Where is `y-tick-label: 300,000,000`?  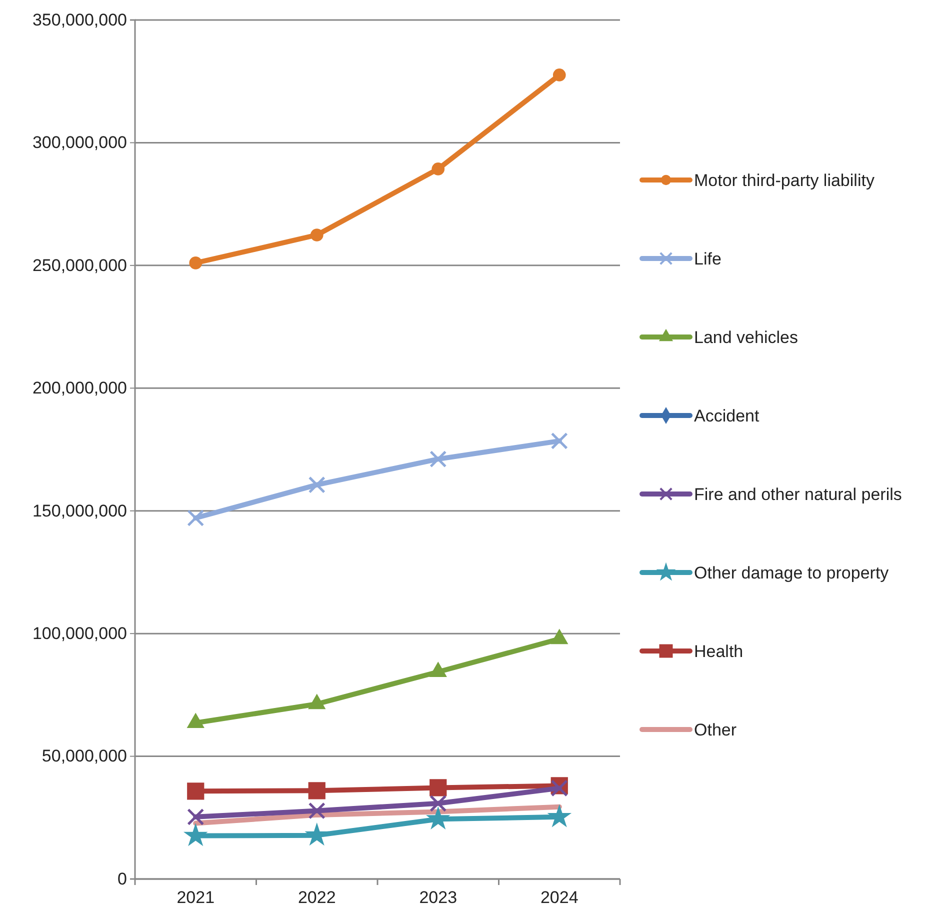
y-tick-label: 300,000,000 is located at coordinates (79, 142).